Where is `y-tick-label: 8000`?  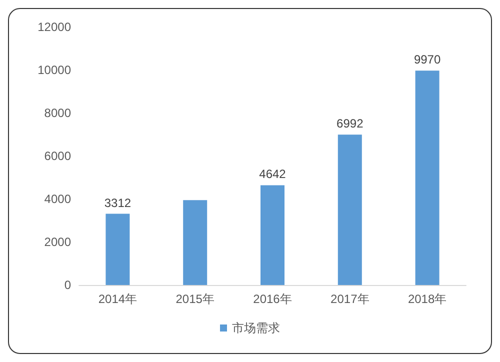
y-tick-label: 8000 is located at coordinates (58, 113).